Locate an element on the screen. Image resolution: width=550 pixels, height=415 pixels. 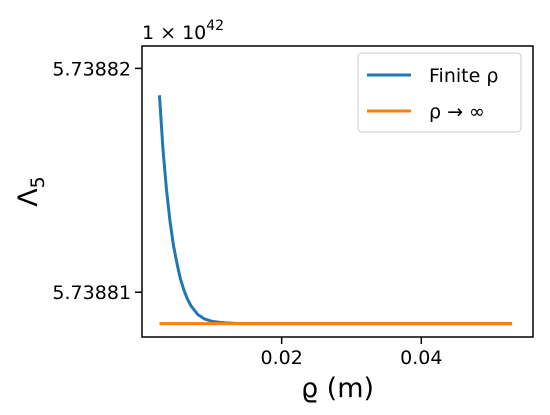
y-axis-offset-label: 1 × 1042 is located at coordinates (183, 31).